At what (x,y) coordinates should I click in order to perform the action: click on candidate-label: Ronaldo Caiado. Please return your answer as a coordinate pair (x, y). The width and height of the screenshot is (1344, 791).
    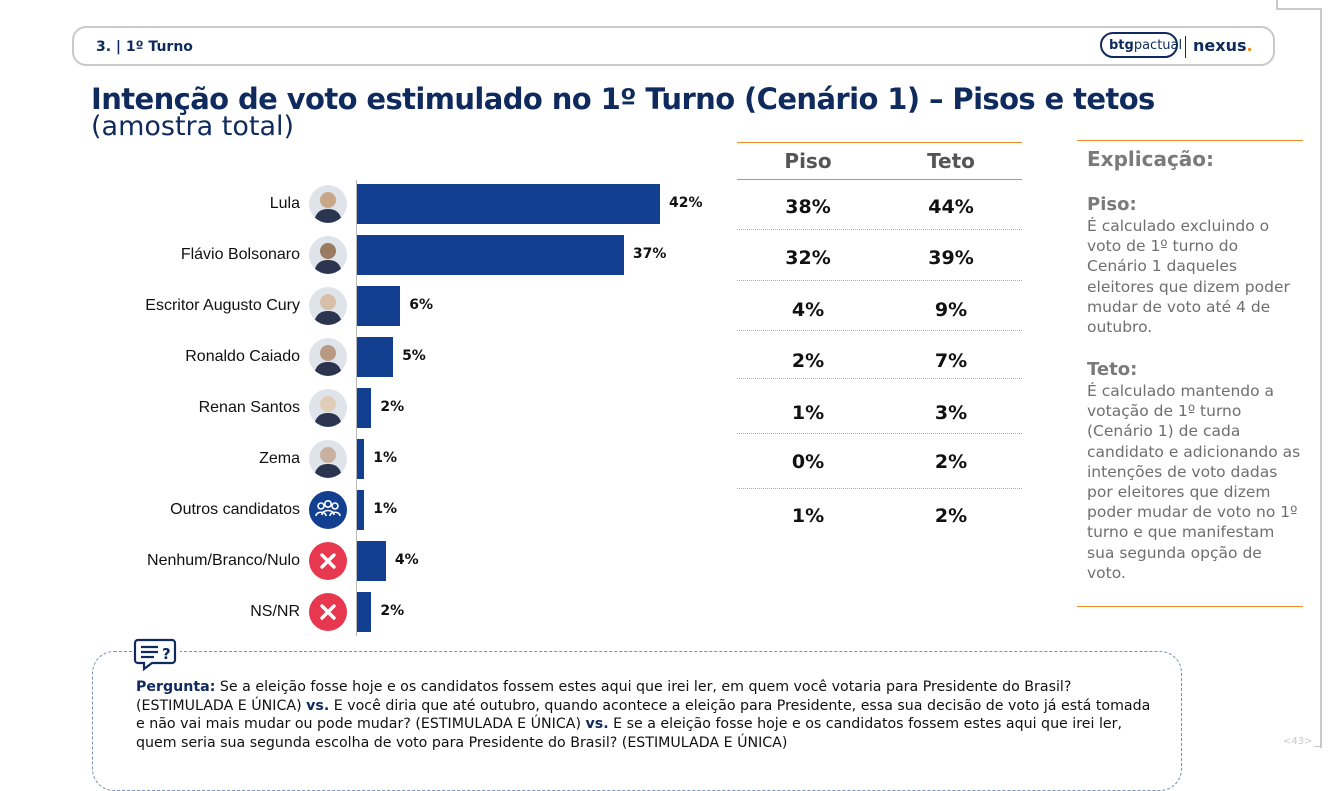
    Looking at the image, I should click on (242, 356).